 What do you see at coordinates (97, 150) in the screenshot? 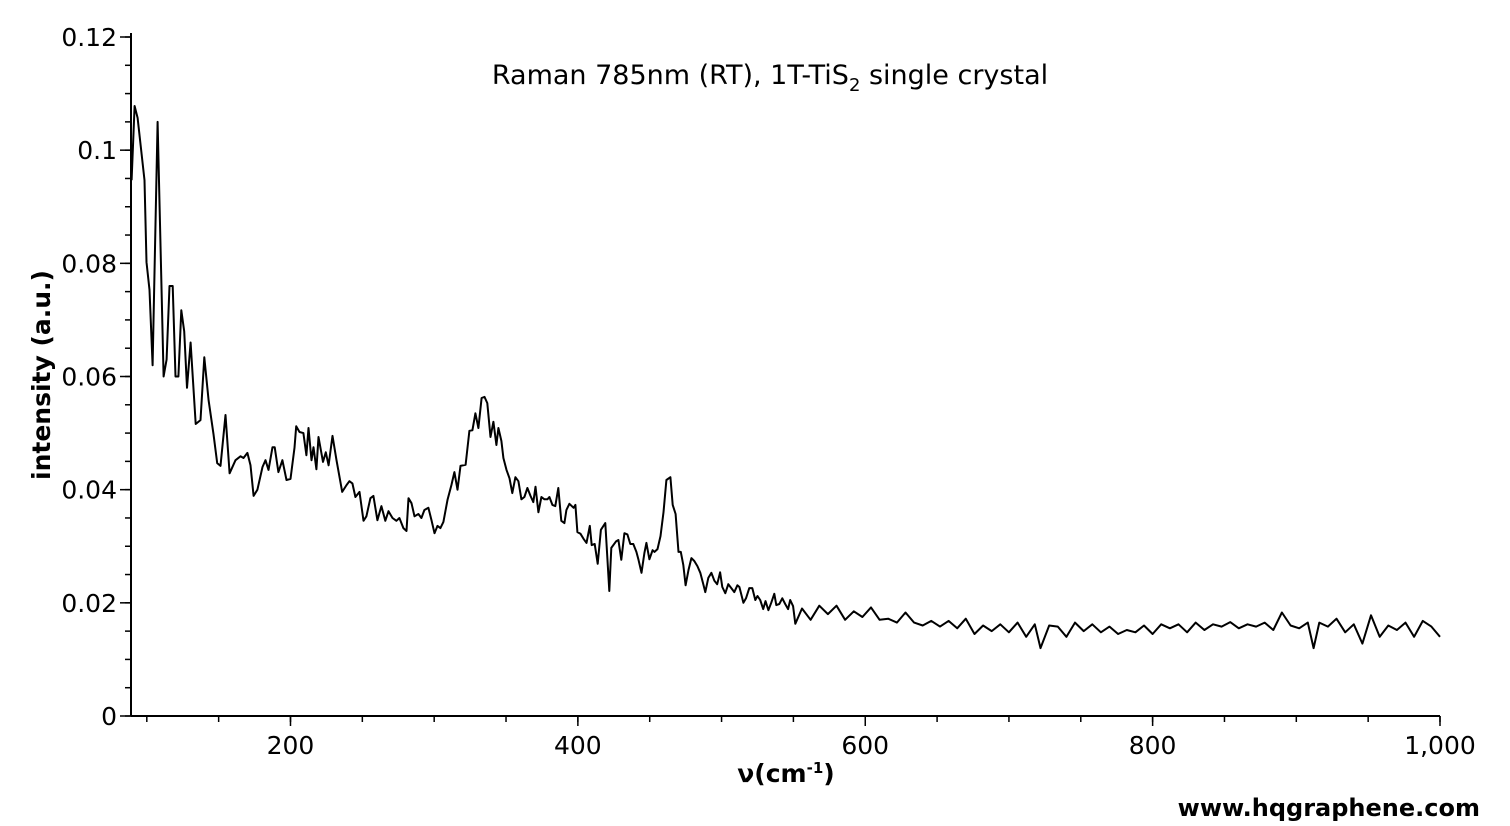
I see `y-tick-label: 0.1` at bounding box center [97, 150].